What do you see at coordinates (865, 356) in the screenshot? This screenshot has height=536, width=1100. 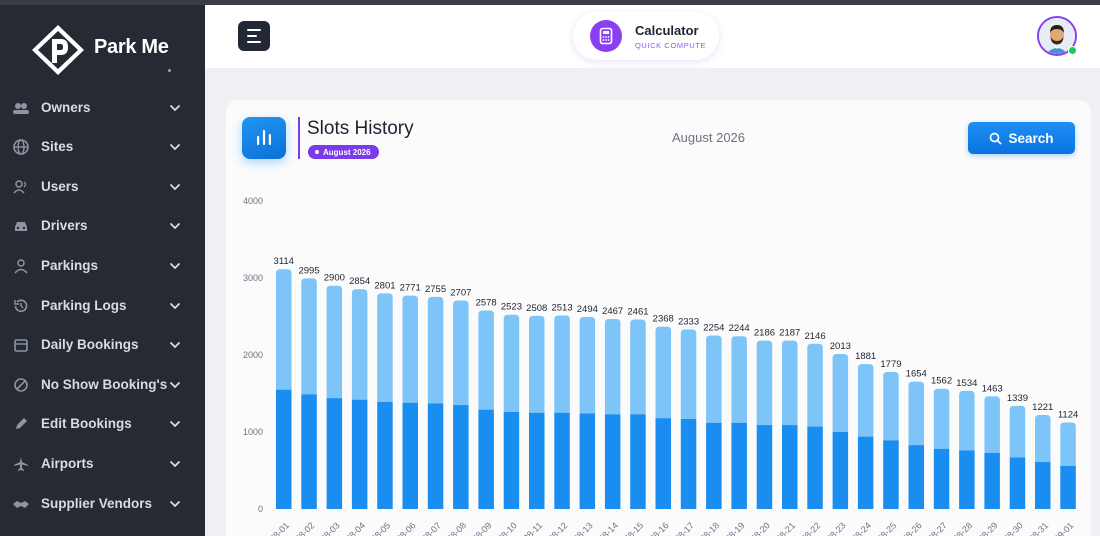 I see `bar-value-label: 1881` at bounding box center [865, 356].